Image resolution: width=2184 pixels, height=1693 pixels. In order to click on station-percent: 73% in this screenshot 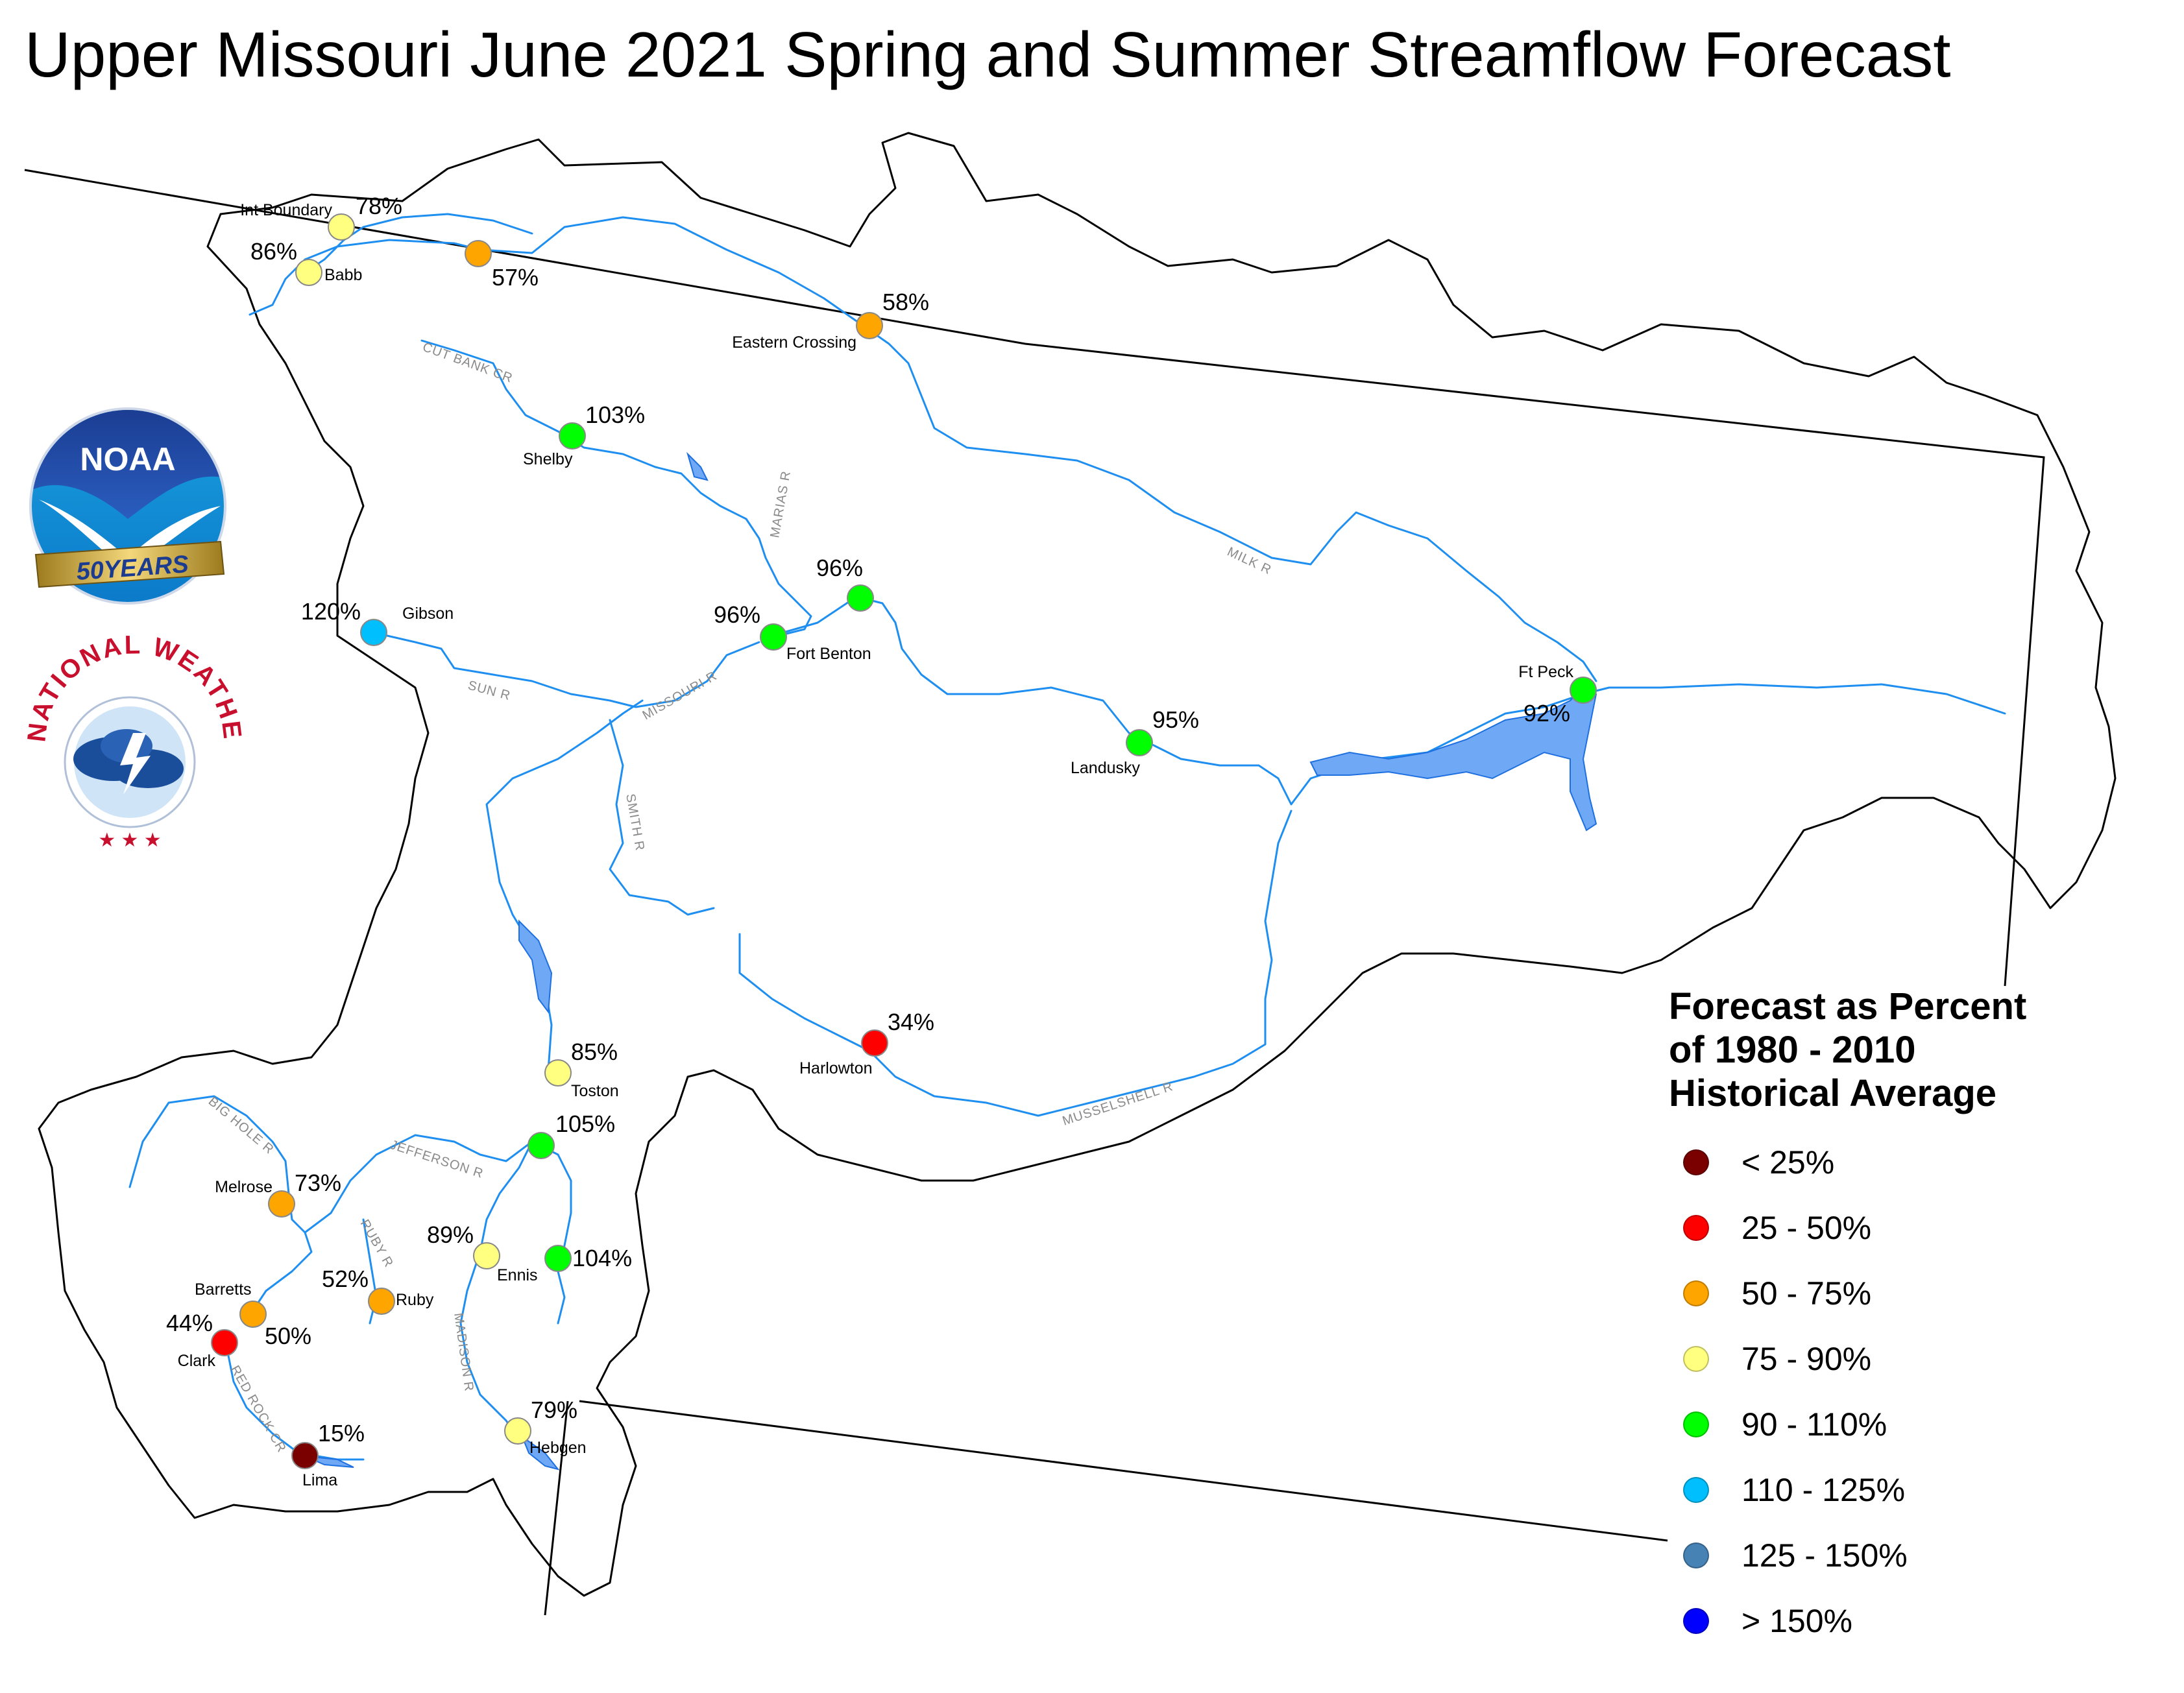, I will do `click(318, 1183)`.